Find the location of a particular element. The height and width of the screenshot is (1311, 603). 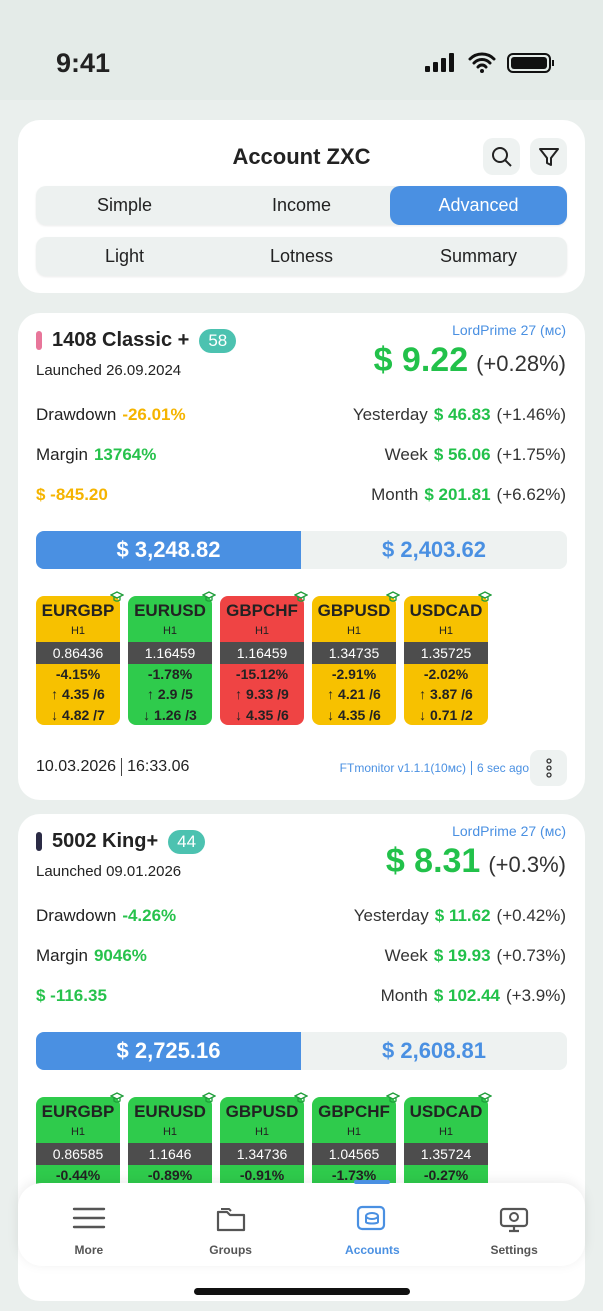

nav-item: More is located at coordinates (89, 1224).